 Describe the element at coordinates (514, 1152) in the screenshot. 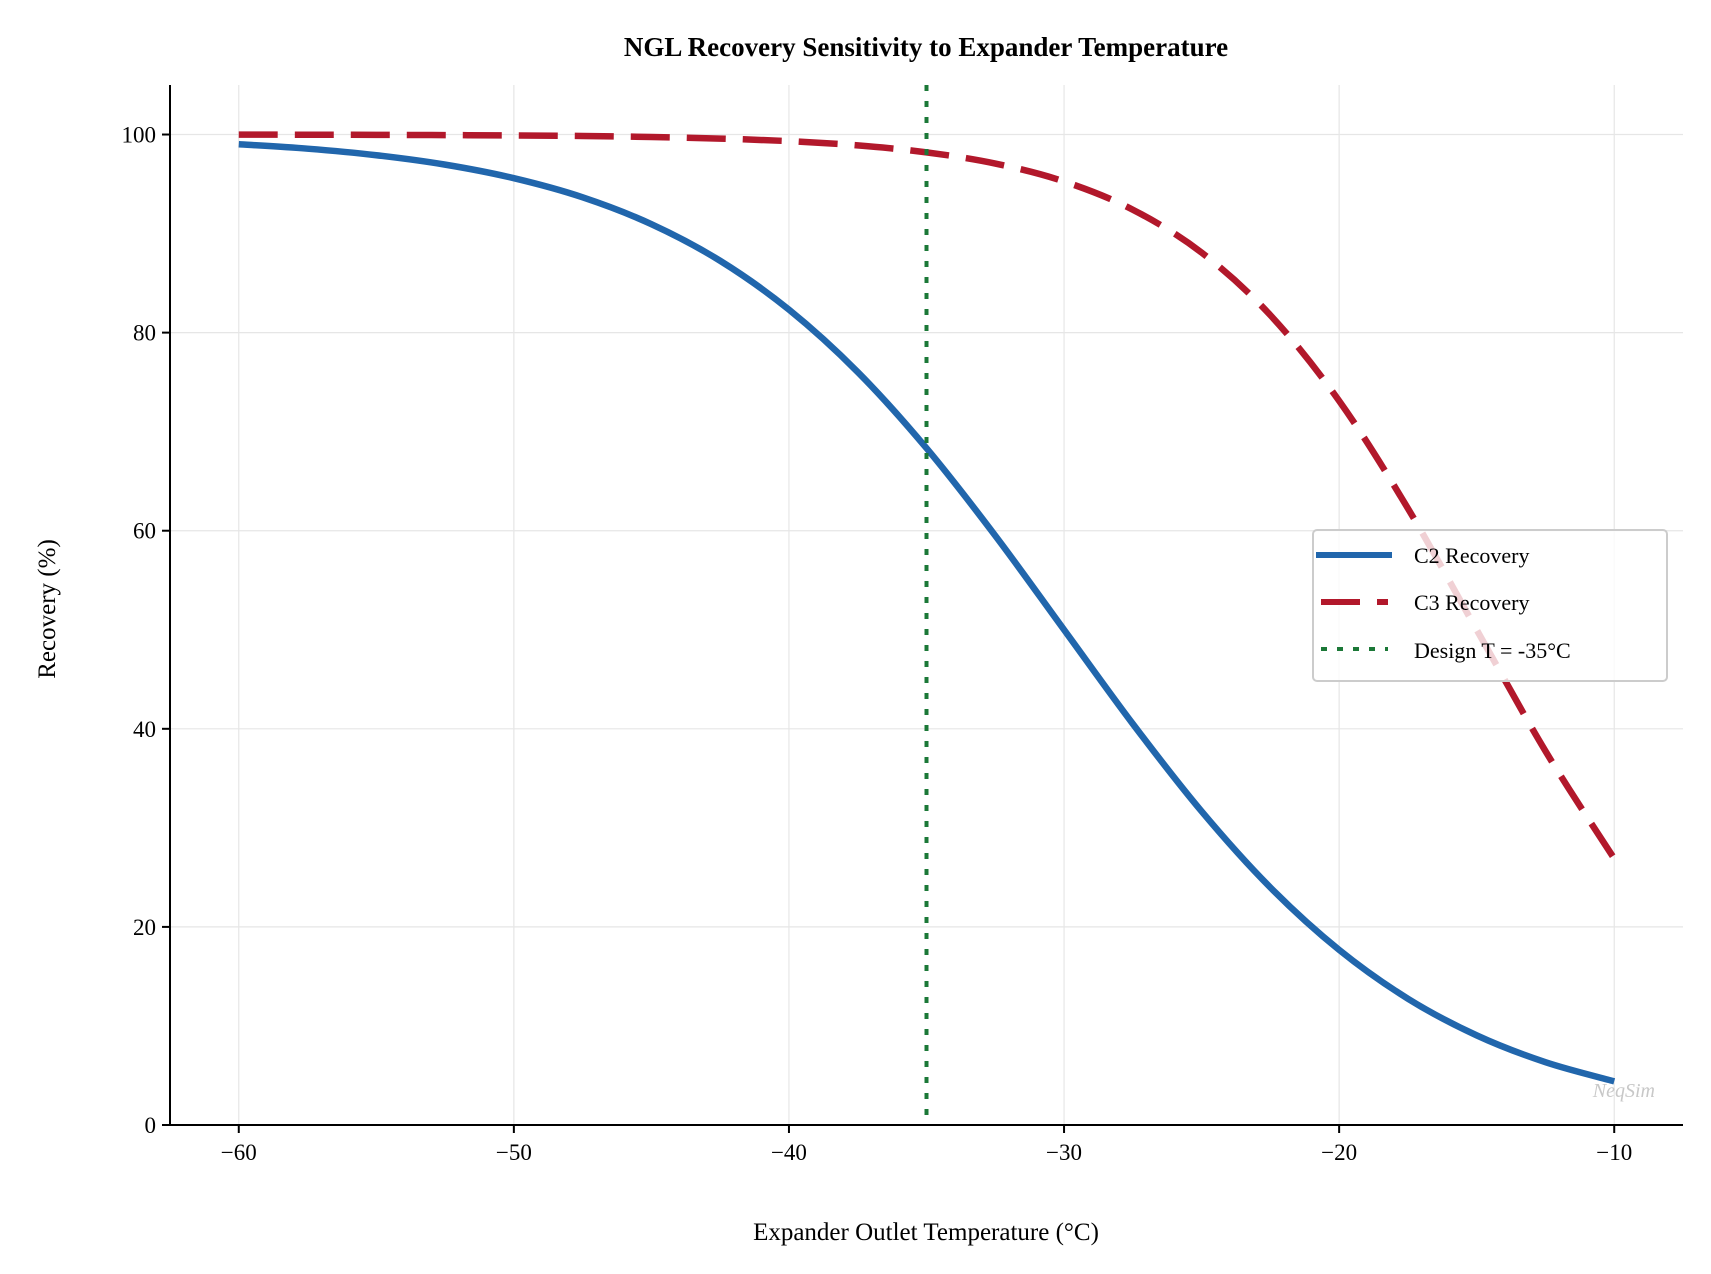

I see `x-tick-label: −50` at that location.